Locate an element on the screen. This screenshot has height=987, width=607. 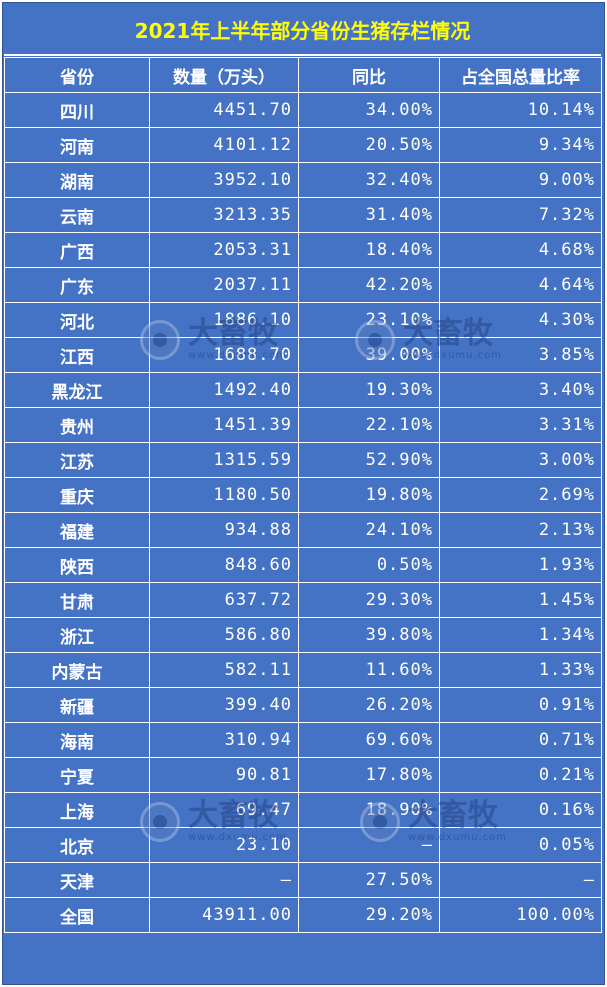
table-row: 广西 2053.31 18.40% 4.68% is located at coordinates (303, 250).